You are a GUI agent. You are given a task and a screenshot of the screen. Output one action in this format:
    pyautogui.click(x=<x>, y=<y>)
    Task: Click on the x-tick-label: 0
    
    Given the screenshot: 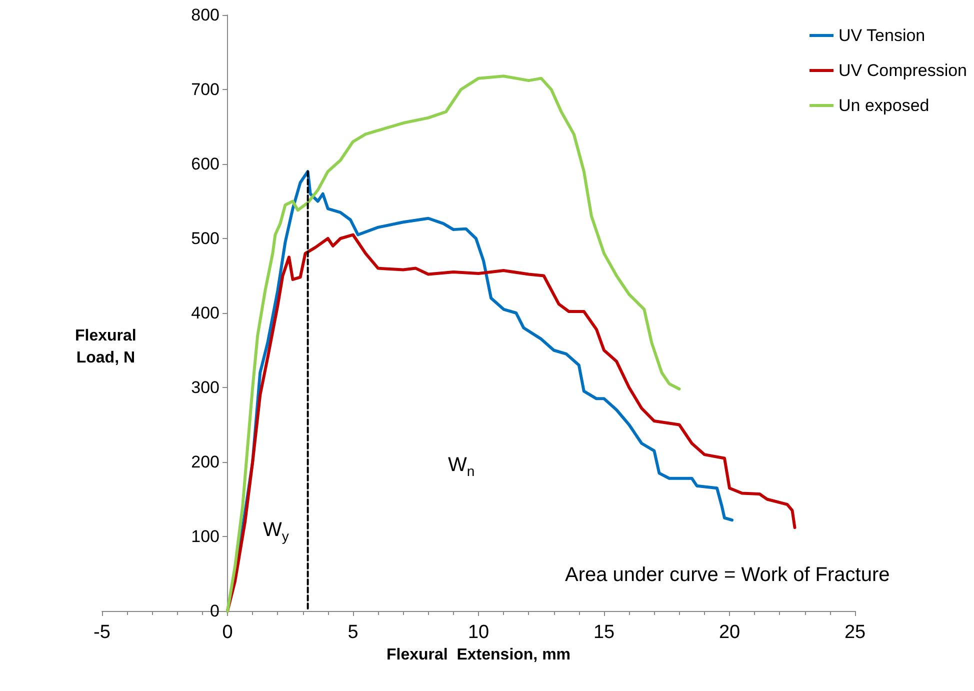 What is the action you would take?
    pyautogui.click(x=227, y=632)
    